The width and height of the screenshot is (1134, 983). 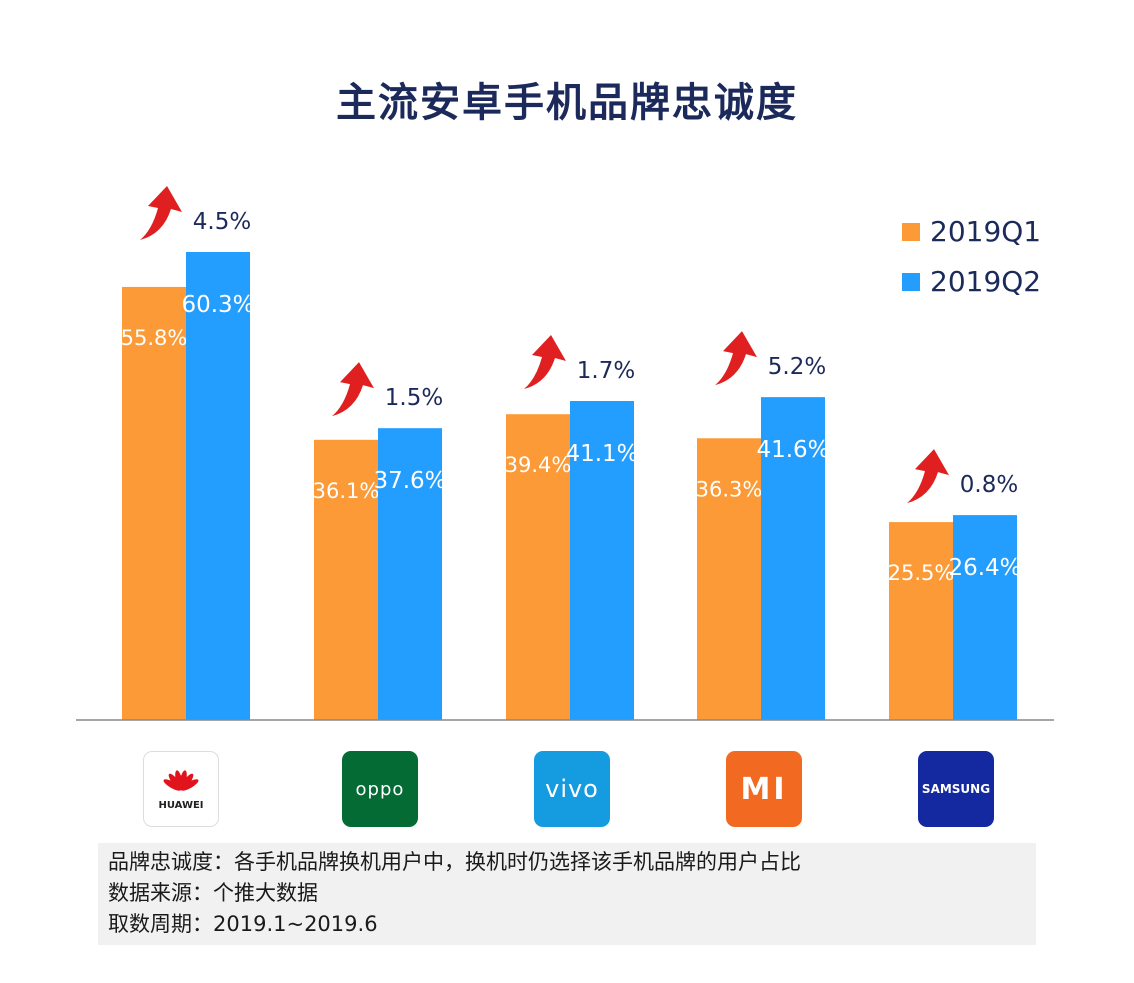 What do you see at coordinates (454, 862) in the screenshot?
I see `note-definition: 品牌忠诚度：各手机品牌换机用户中，换机时仍选择该手机品牌的用户占比` at bounding box center [454, 862].